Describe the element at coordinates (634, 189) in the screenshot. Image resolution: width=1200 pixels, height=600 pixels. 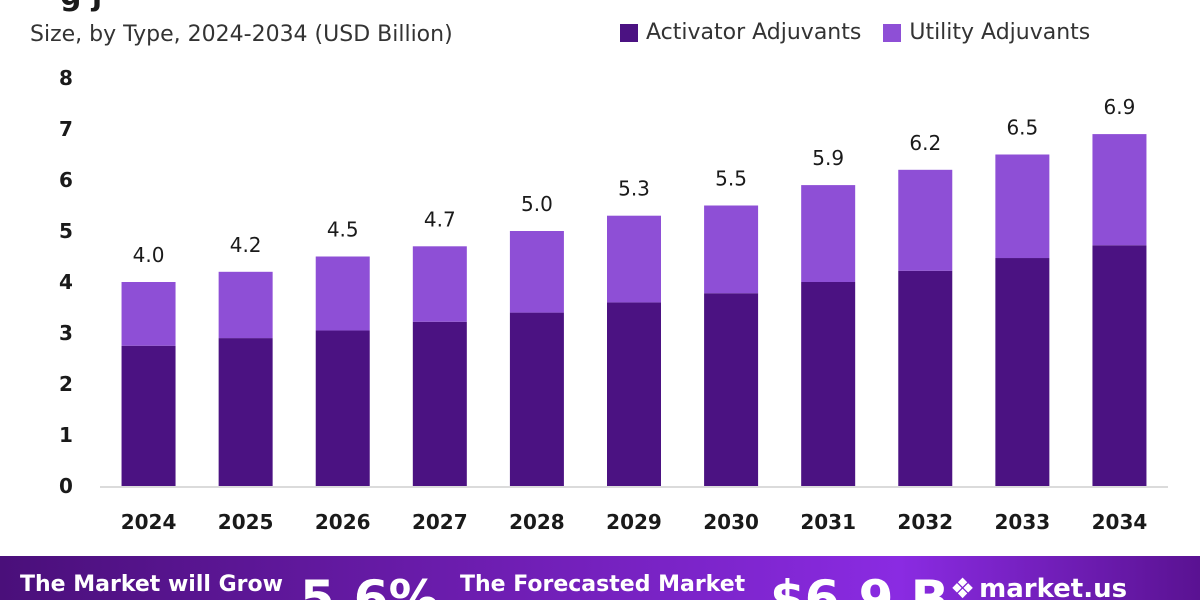
I see `bar-total-label: 5.3` at that location.